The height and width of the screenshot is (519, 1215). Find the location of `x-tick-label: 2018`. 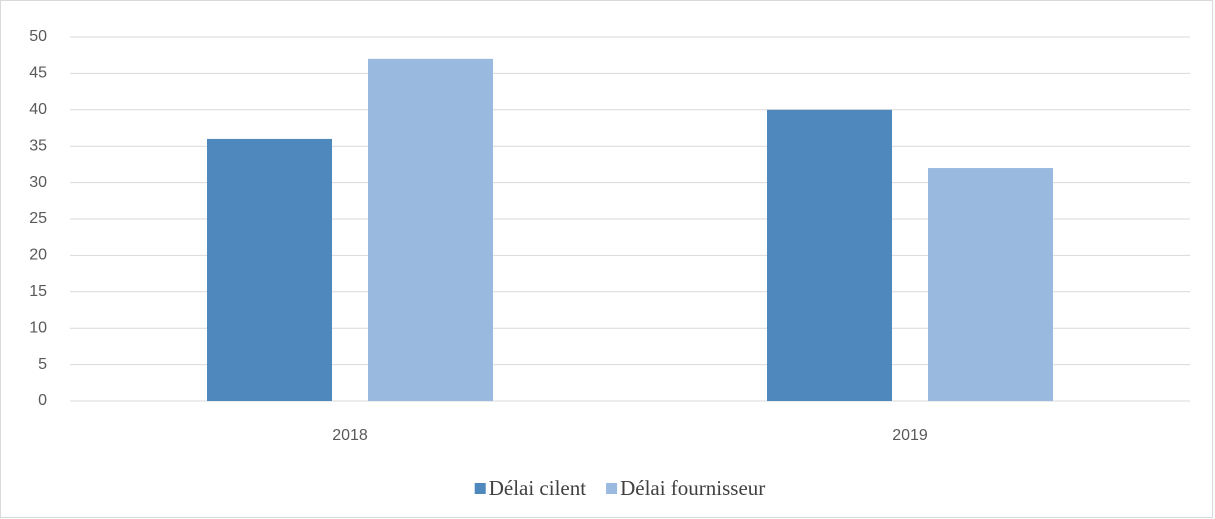

x-tick-label: 2018 is located at coordinates (350, 435).